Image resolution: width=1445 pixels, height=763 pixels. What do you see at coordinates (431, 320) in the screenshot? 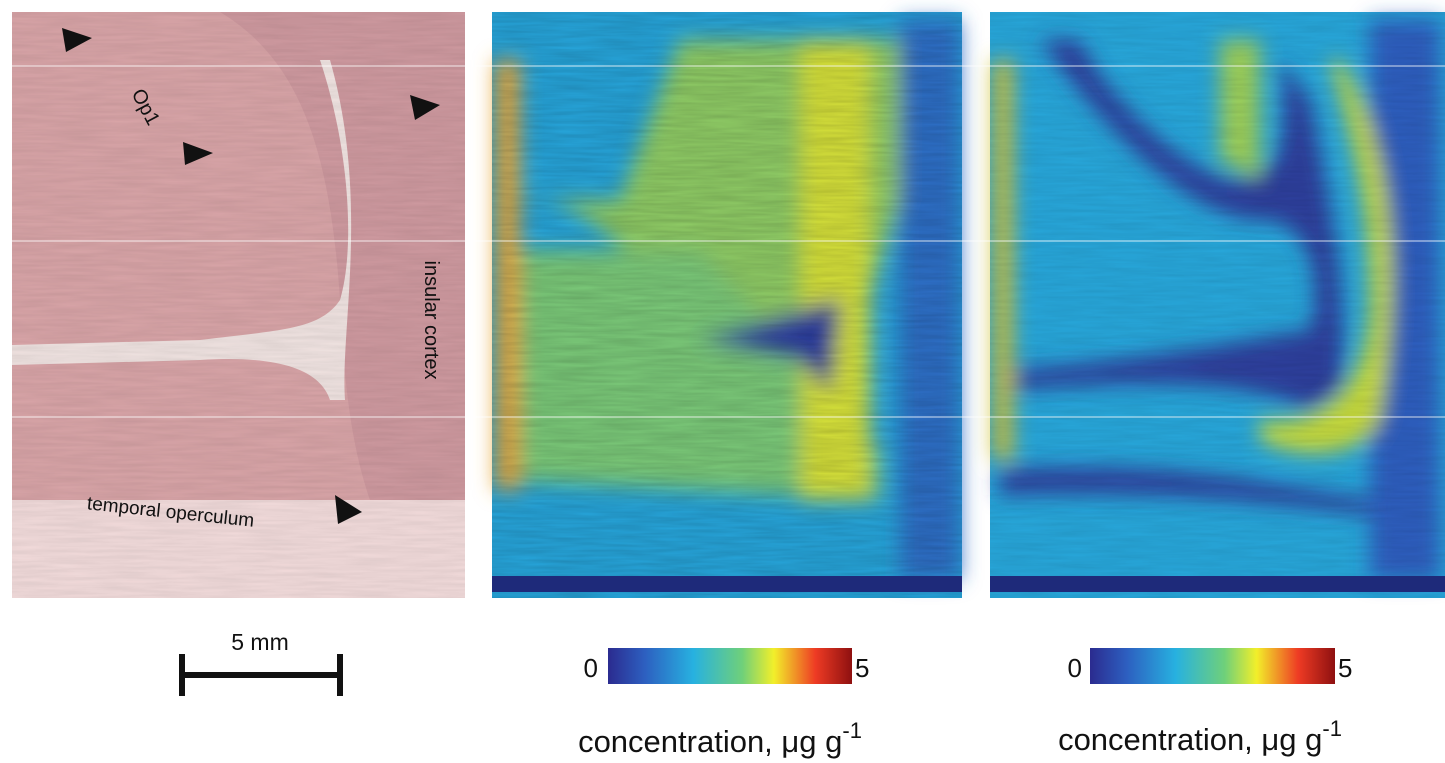
I see `label-insular: insular cortex` at bounding box center [431, 320].